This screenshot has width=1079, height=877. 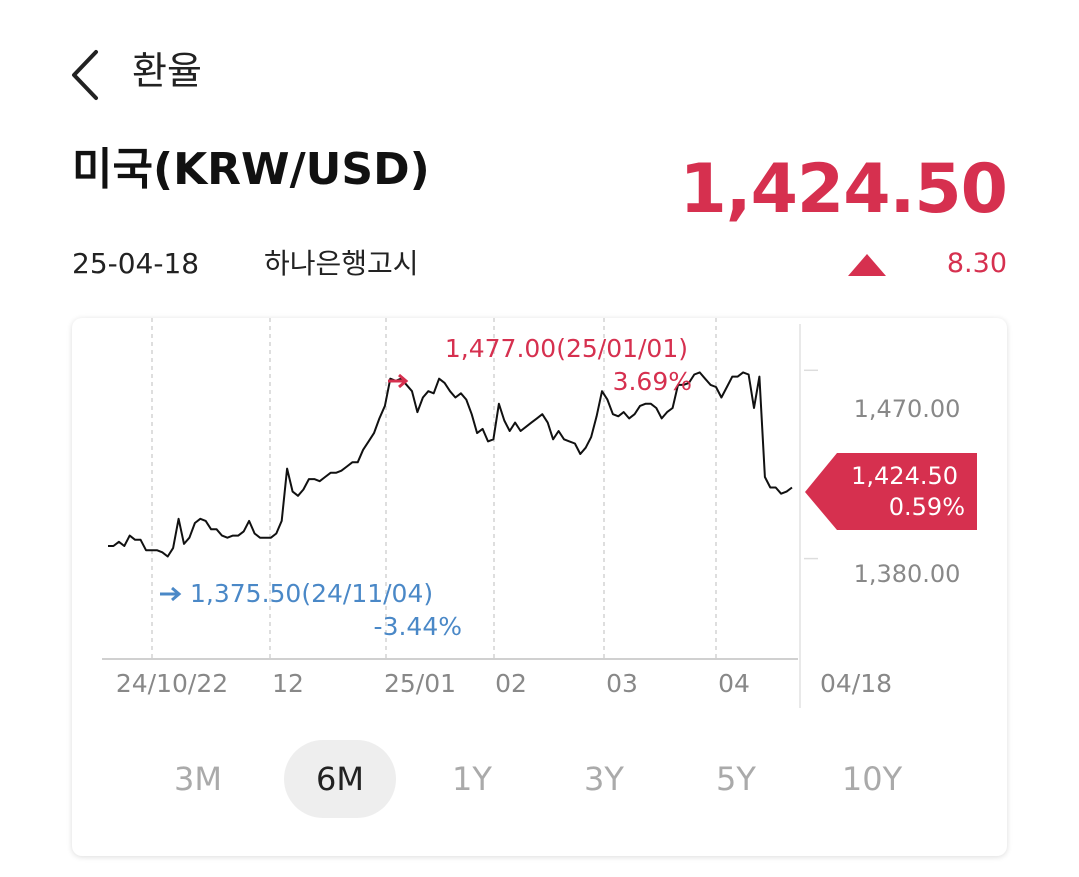 What do you see at coordinates (198, 779) in the screenshot?
I see `period-3m-button: 3M` at bounding box center [198, 779].